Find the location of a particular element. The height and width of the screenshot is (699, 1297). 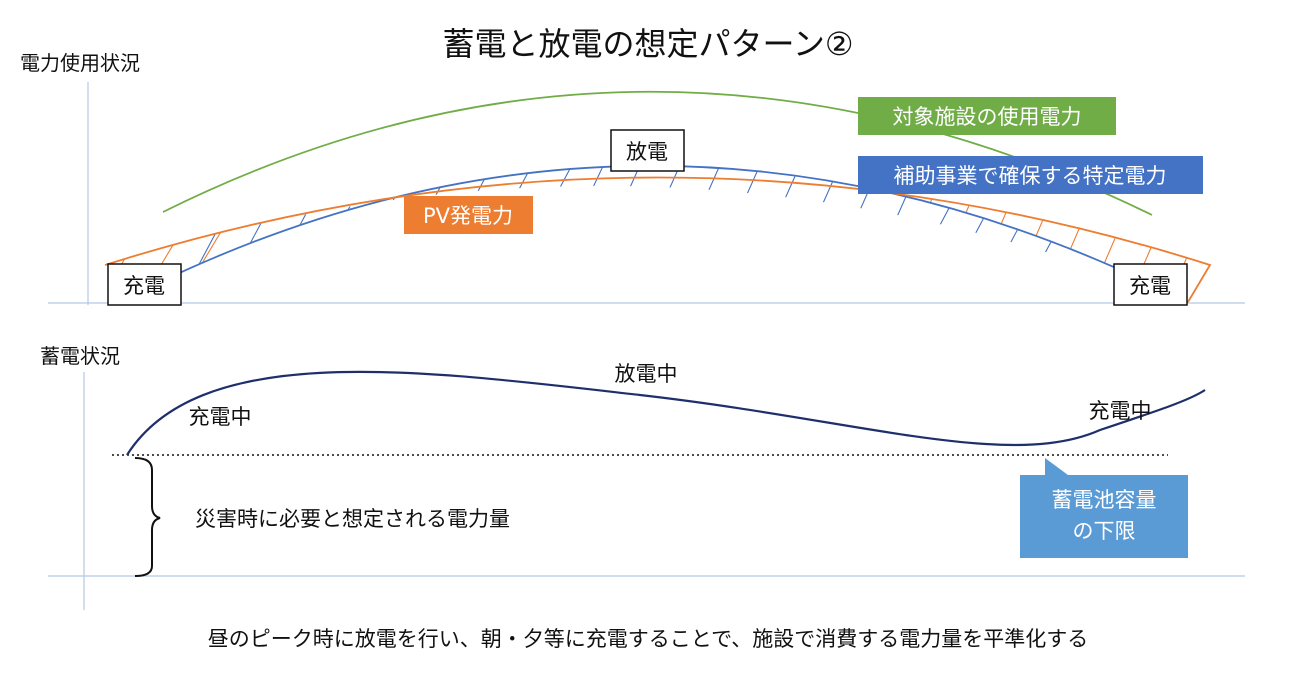

pv-surplus-hatch is located at coordinates (657, 240).